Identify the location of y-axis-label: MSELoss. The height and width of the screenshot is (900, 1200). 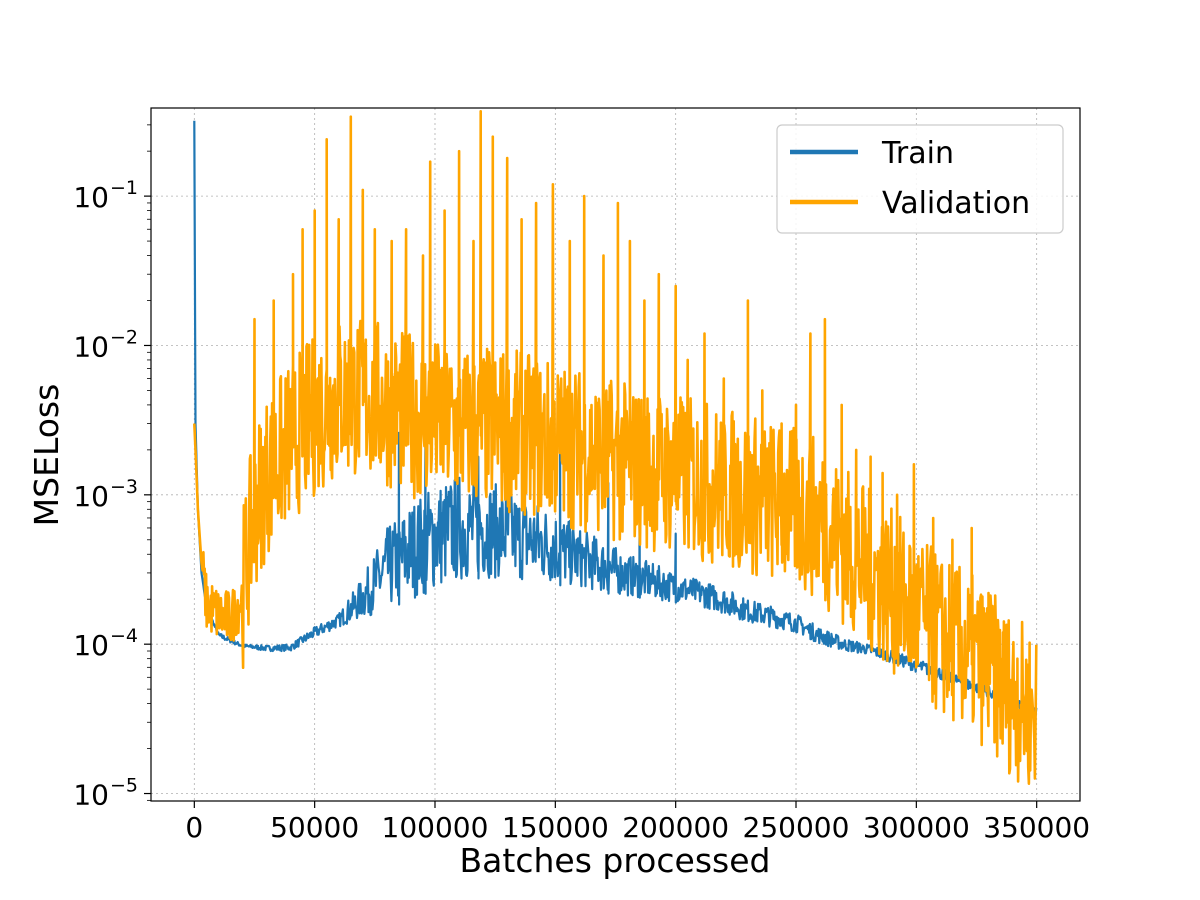
(46, 455).